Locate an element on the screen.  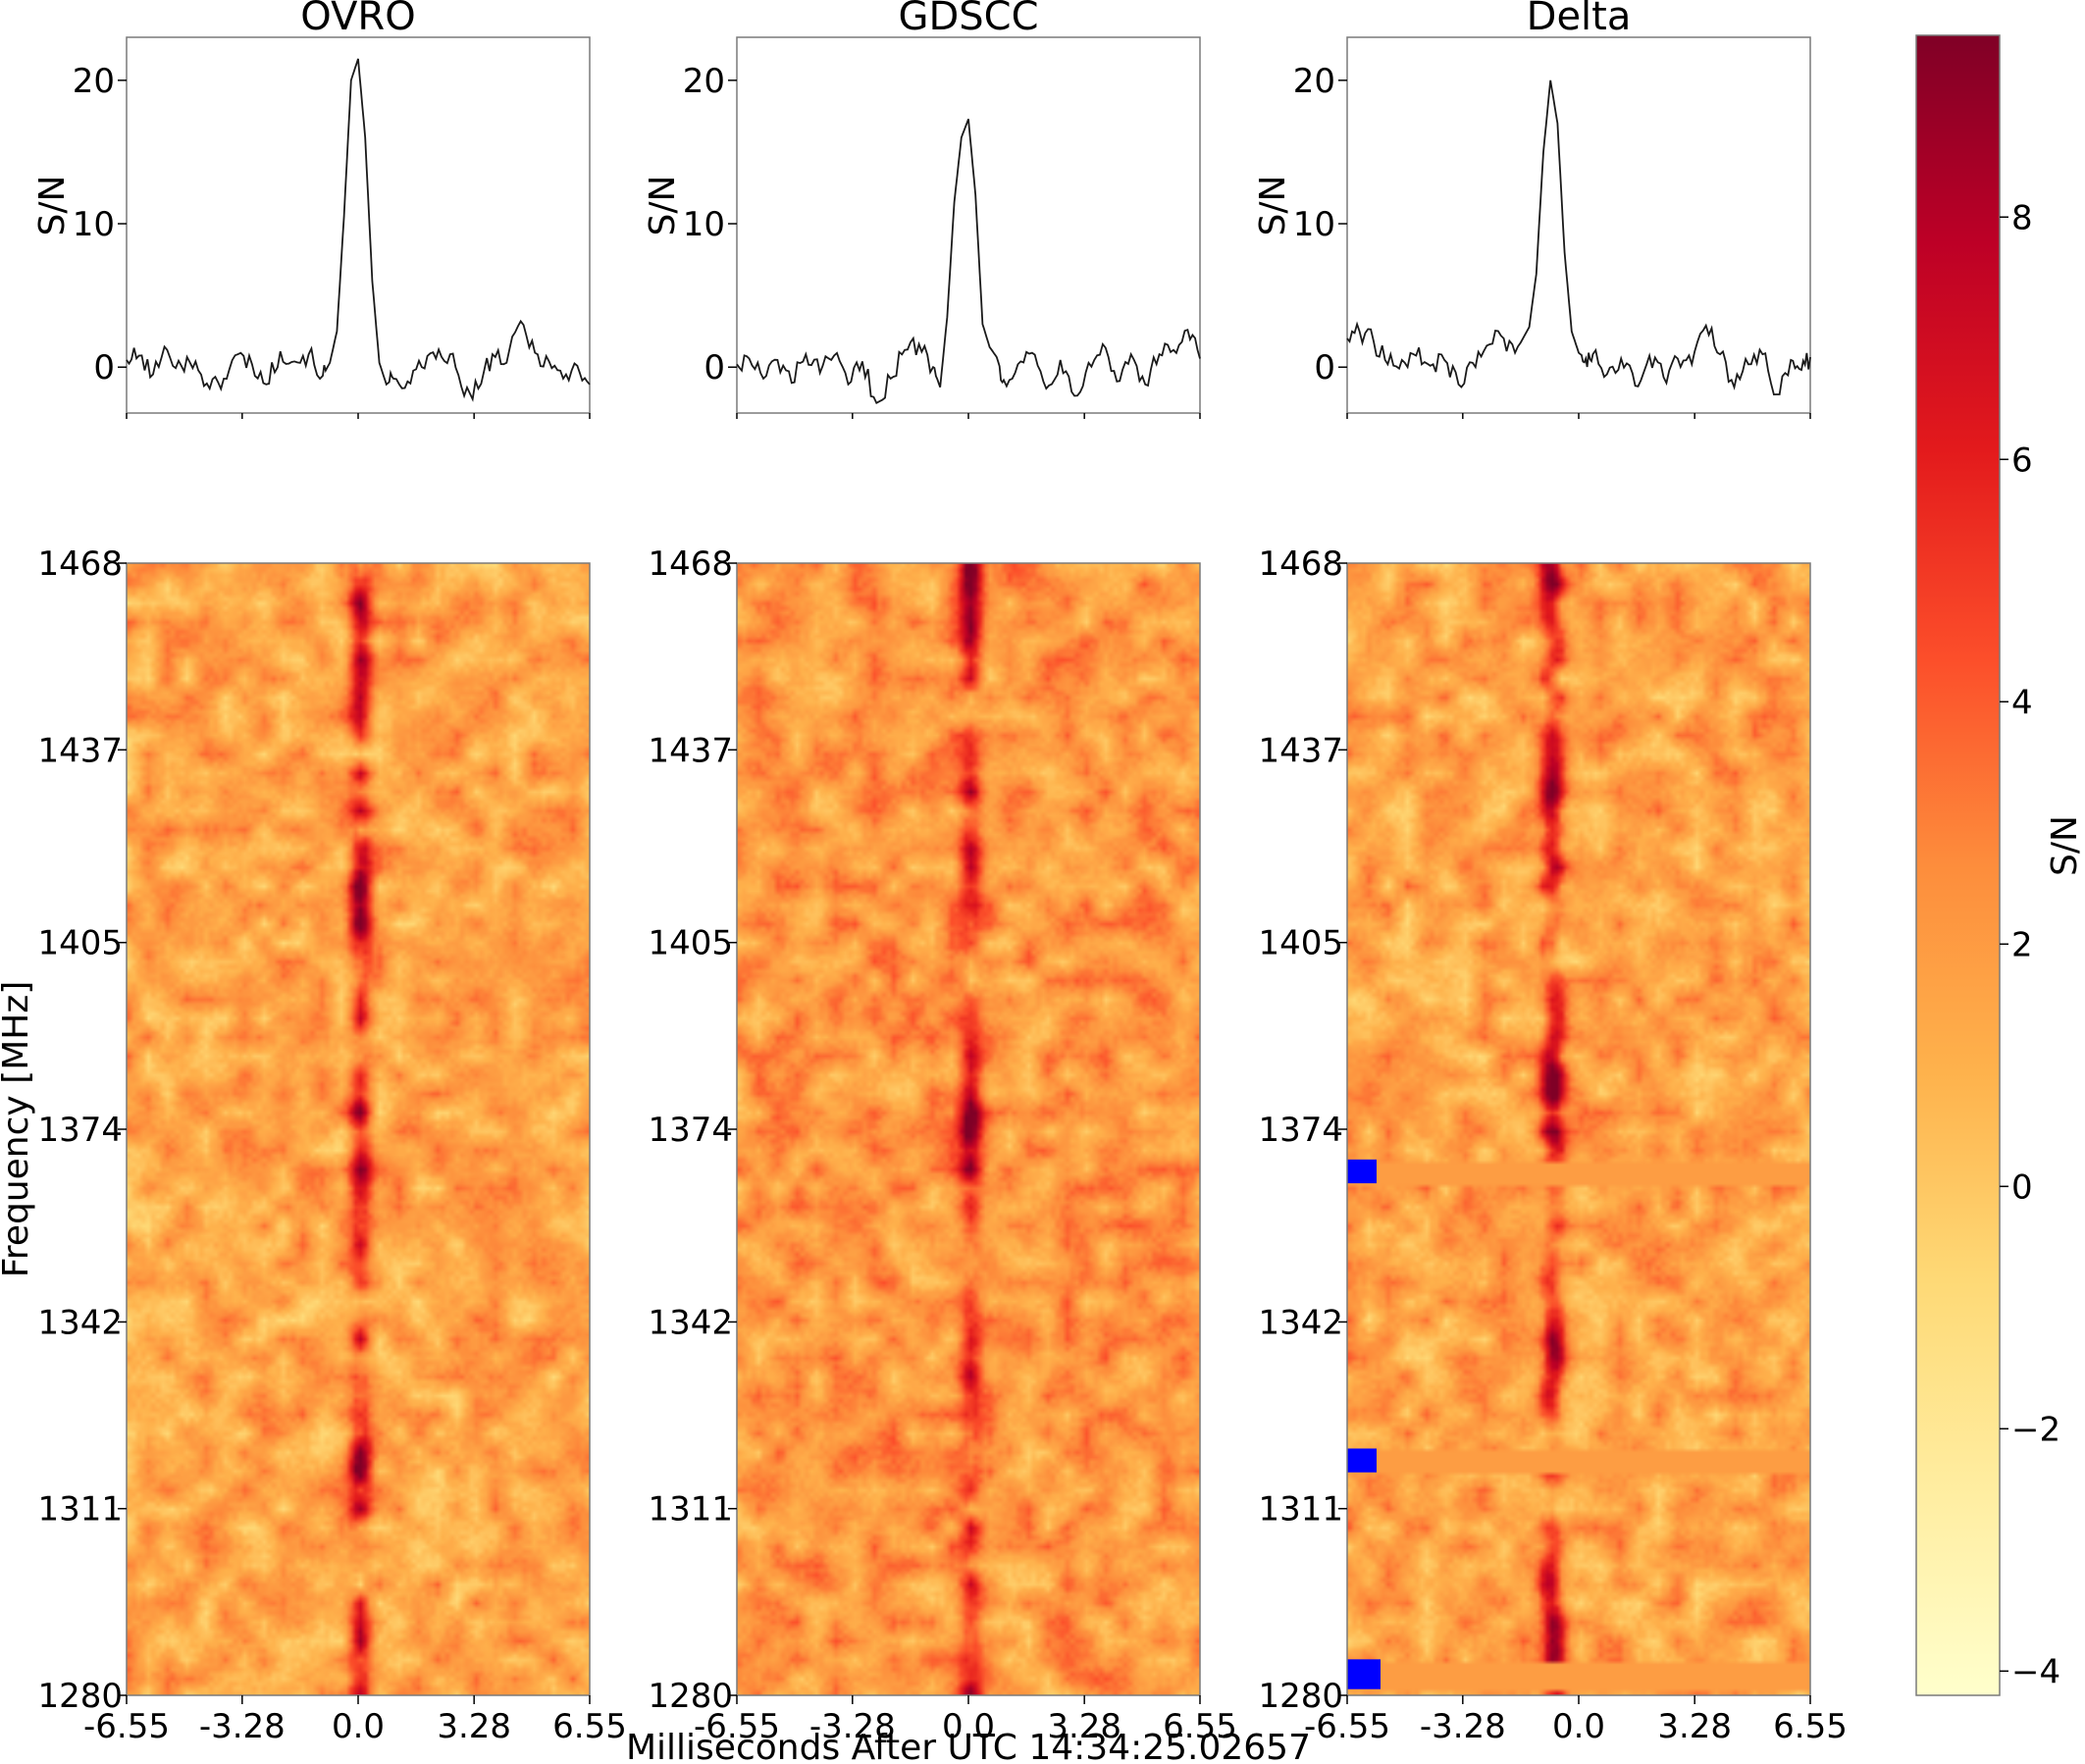
timeseries-panel-delta: Delta 0 10 20 S/N is located at coordinates (1532, 209).